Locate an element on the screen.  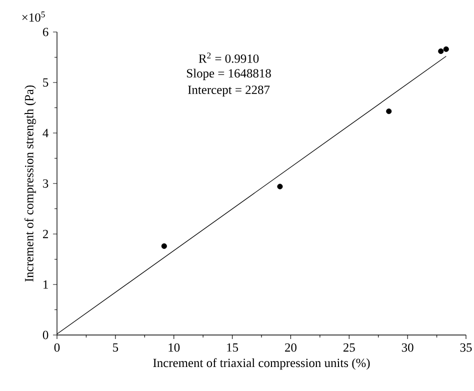
x-tick-label: 25 is located at coordinates (349, 347).